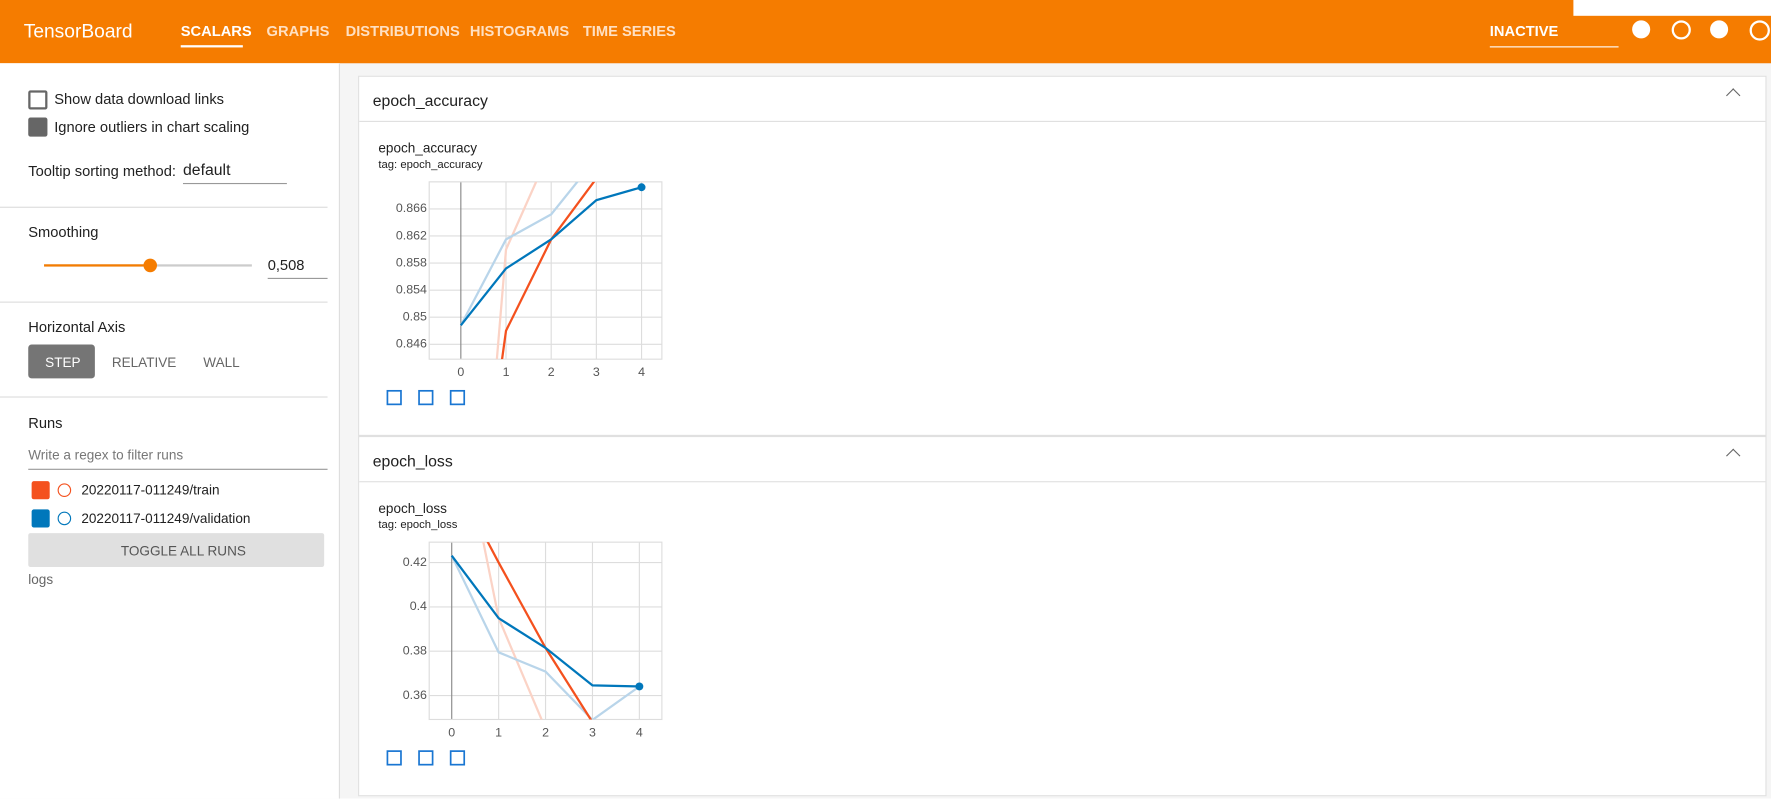 Image resolution: width=1771 pixels, height=799 pixels. Describe the element at coordinates (411, 235) in the screenshot. I see `y-tick-label: 0.862` at that location.